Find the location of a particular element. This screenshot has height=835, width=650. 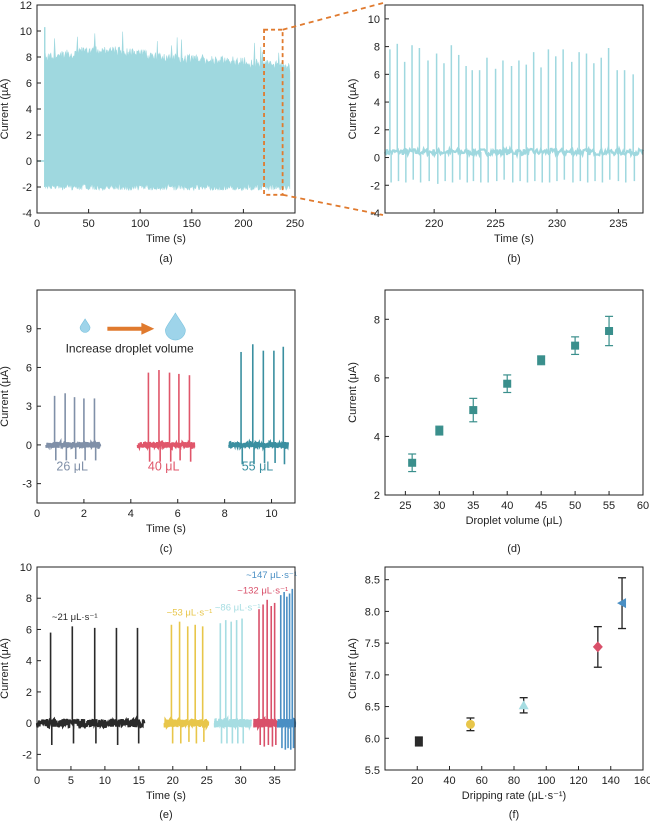

y-tick-label: -4 is located at coordinates (27, 214).